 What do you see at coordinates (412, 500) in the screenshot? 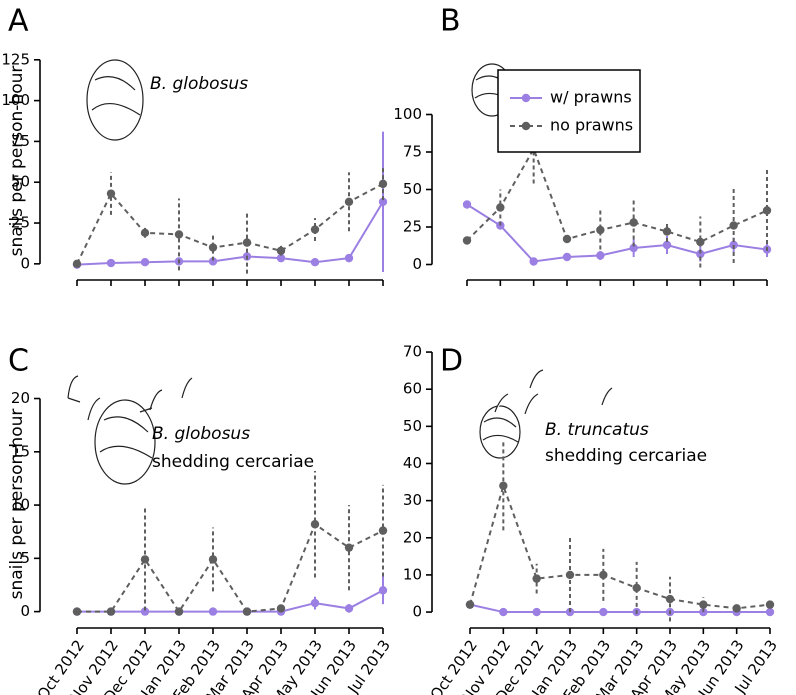
I see `y-tick-label: 30` at bounding box center [412, 500].